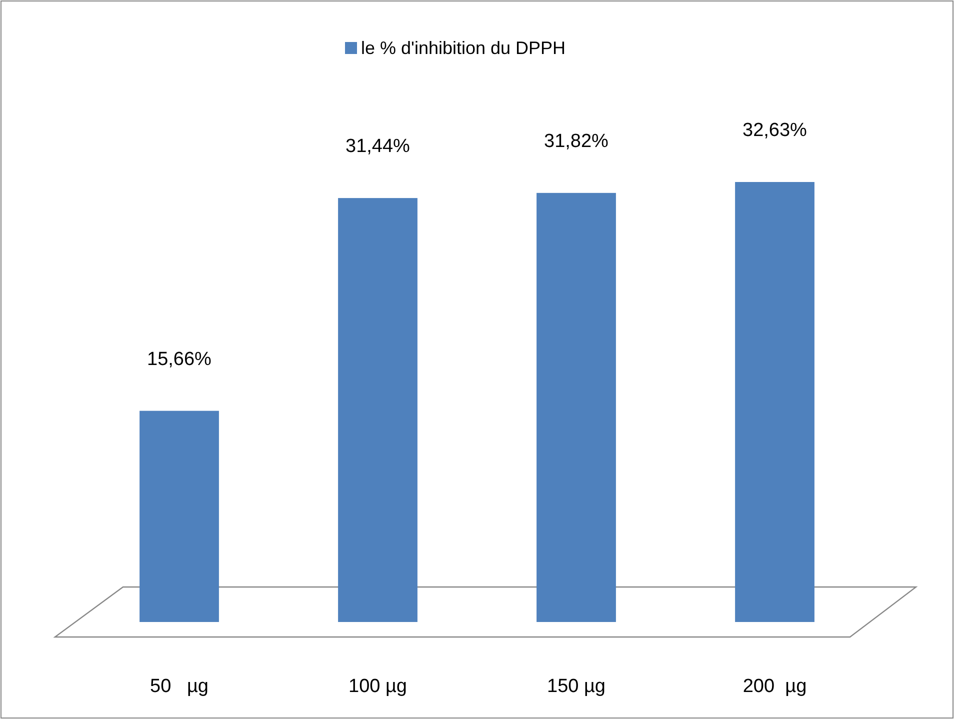  Describe the element at coordinates (576, 141) in the screenshot. I see `data-label: 31,82%` at that location.